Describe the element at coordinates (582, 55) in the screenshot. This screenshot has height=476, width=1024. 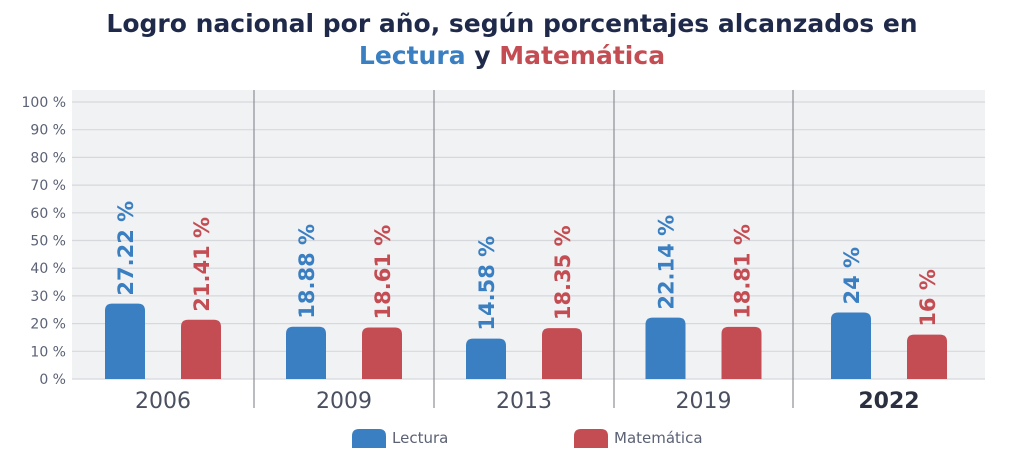
I see `title-matematica: Matemática` at that location.